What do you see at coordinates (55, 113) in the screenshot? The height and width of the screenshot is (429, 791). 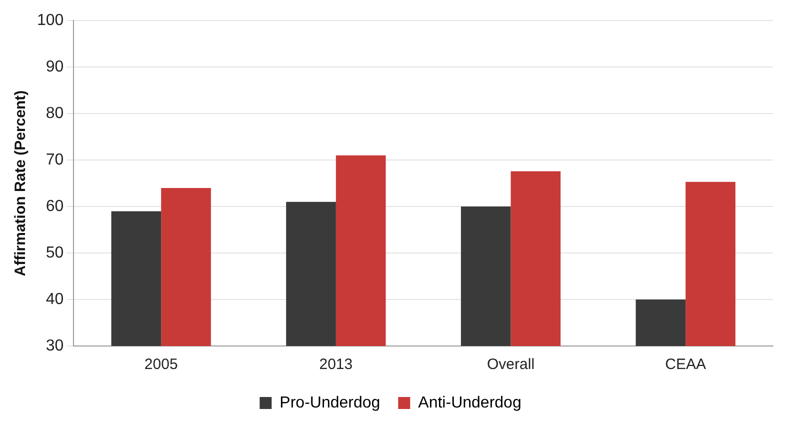 I see `y-tick-label: 80` at bounding box center [55, 113].